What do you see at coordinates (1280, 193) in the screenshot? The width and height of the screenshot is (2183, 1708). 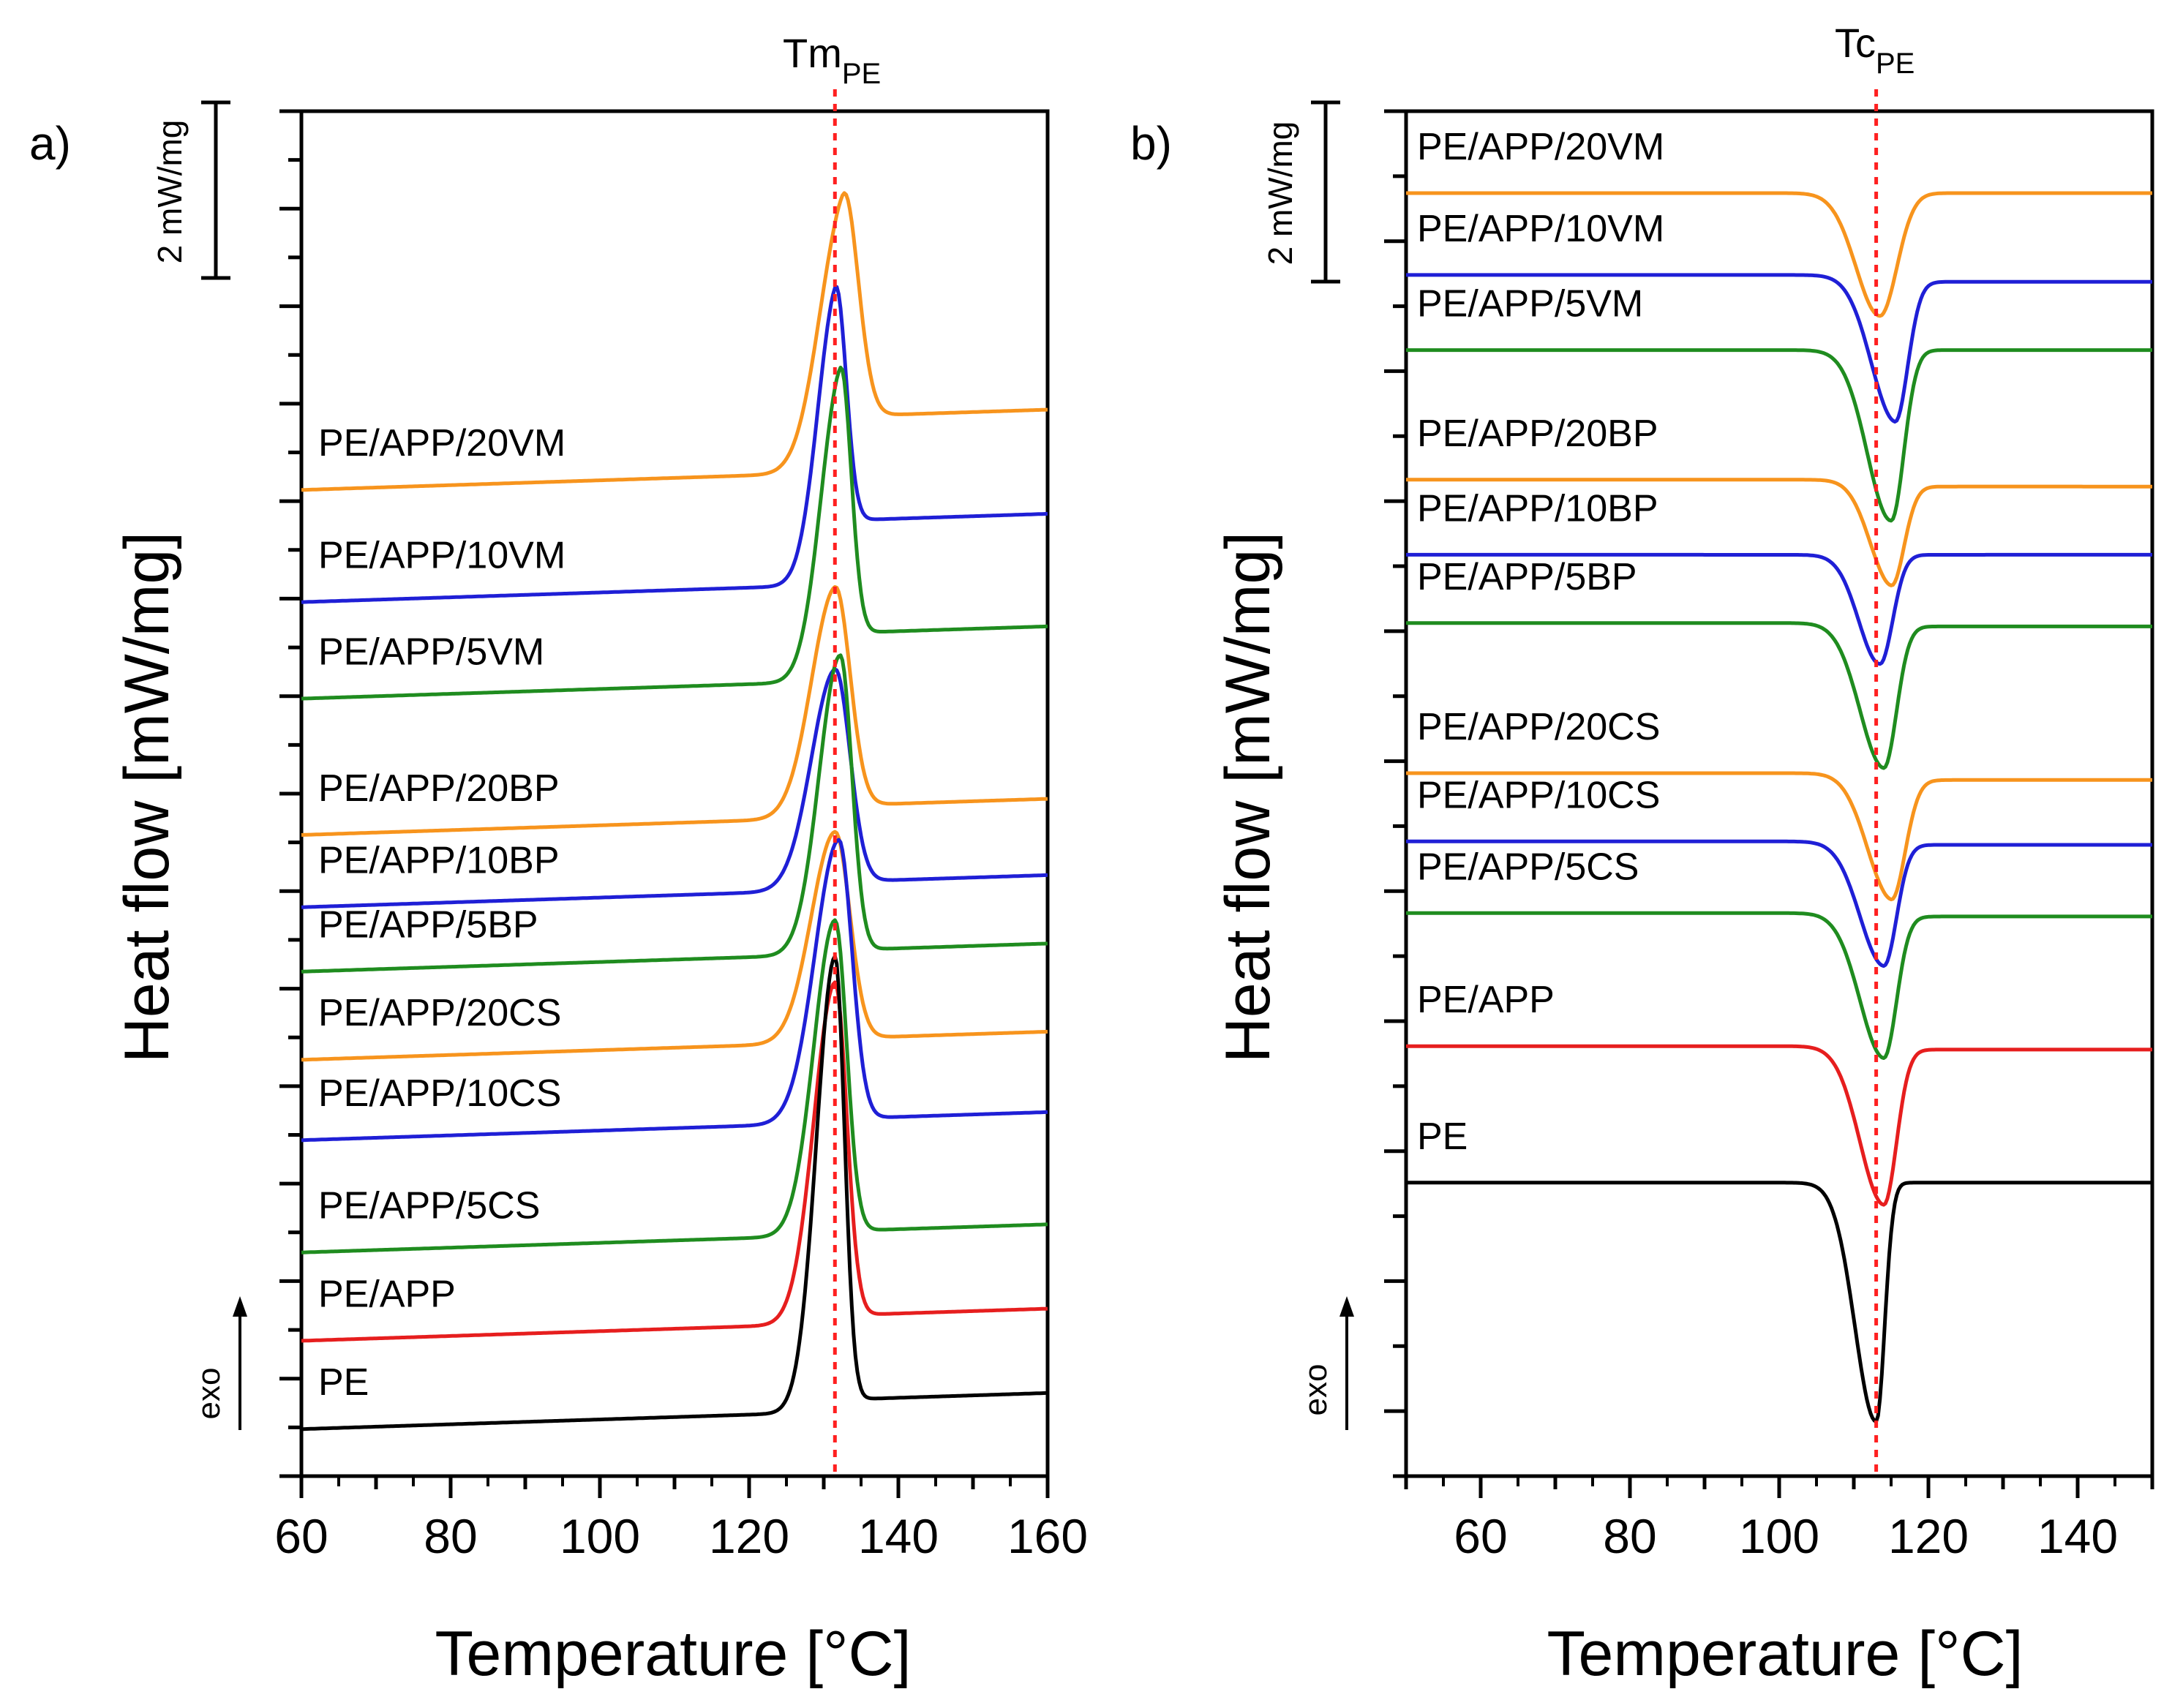 I see `panel-b-scale-text: 2 mW/mg` at bounding box center [1280, 193].